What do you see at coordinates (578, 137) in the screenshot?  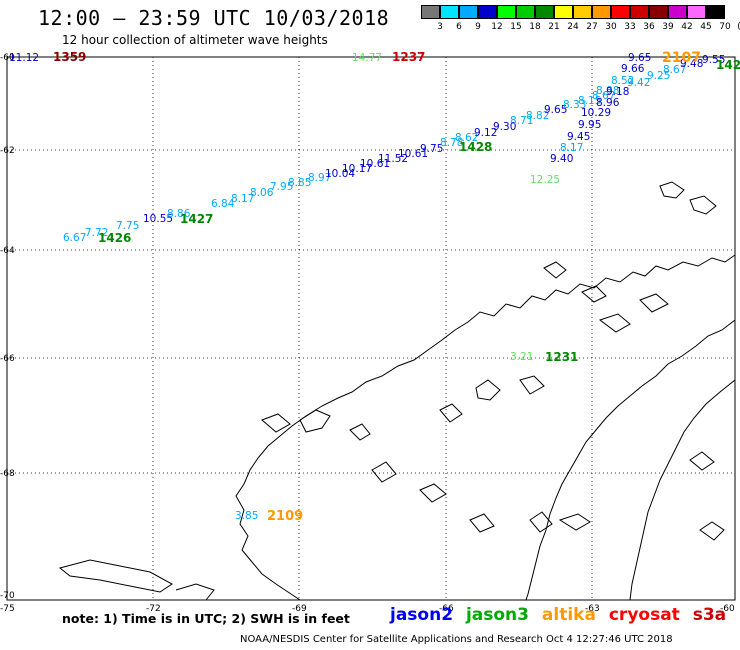 I see `swh-label: 9.45` at bounding box center [578, 137].